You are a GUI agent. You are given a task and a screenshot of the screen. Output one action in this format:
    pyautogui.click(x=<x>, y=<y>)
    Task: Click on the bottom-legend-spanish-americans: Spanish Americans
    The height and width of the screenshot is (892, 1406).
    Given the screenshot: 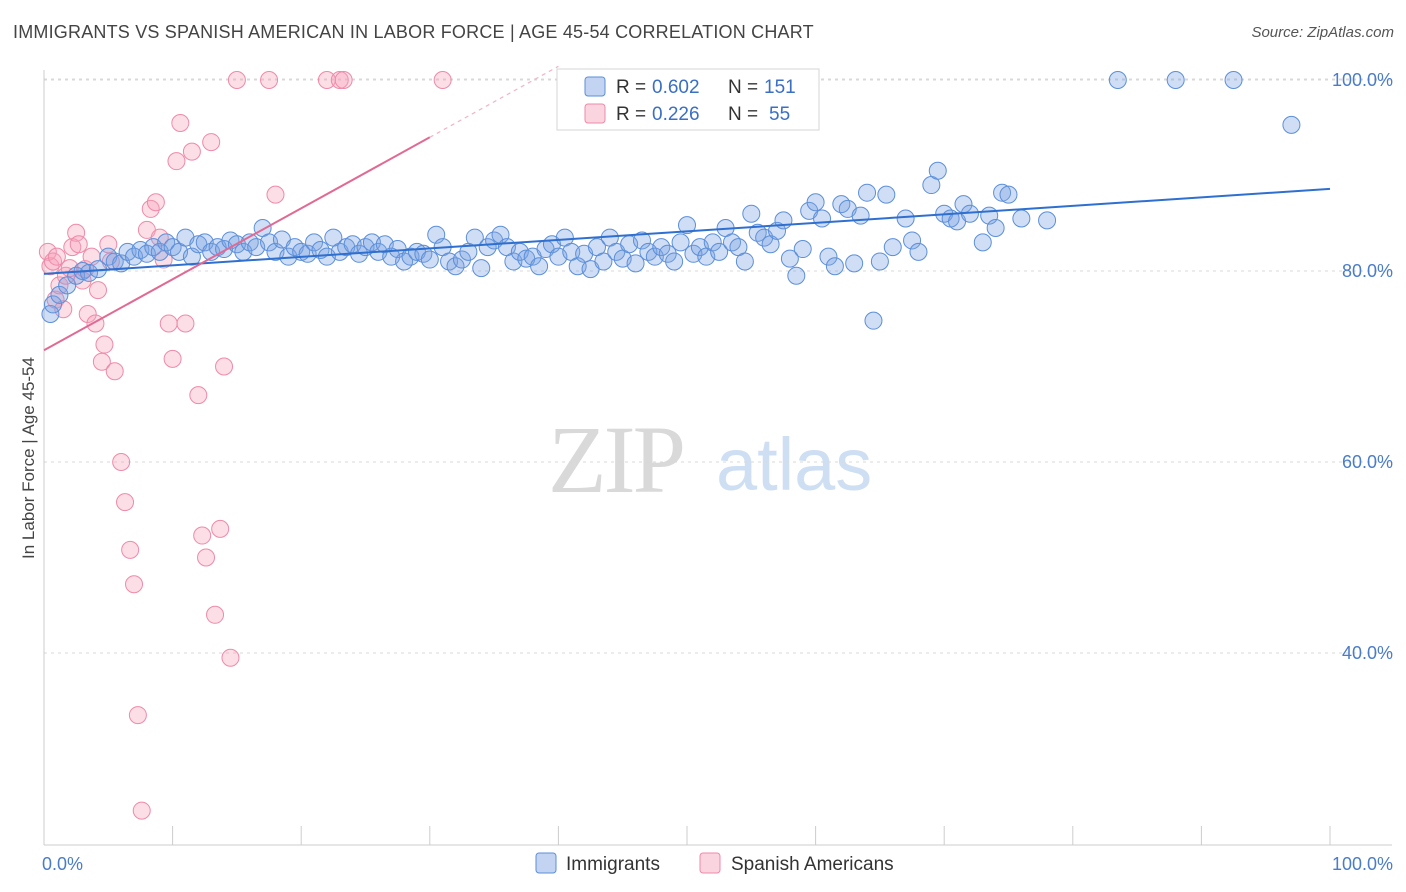 What is the action you would take?
    pyautogui.click(x=812, y=864)
    